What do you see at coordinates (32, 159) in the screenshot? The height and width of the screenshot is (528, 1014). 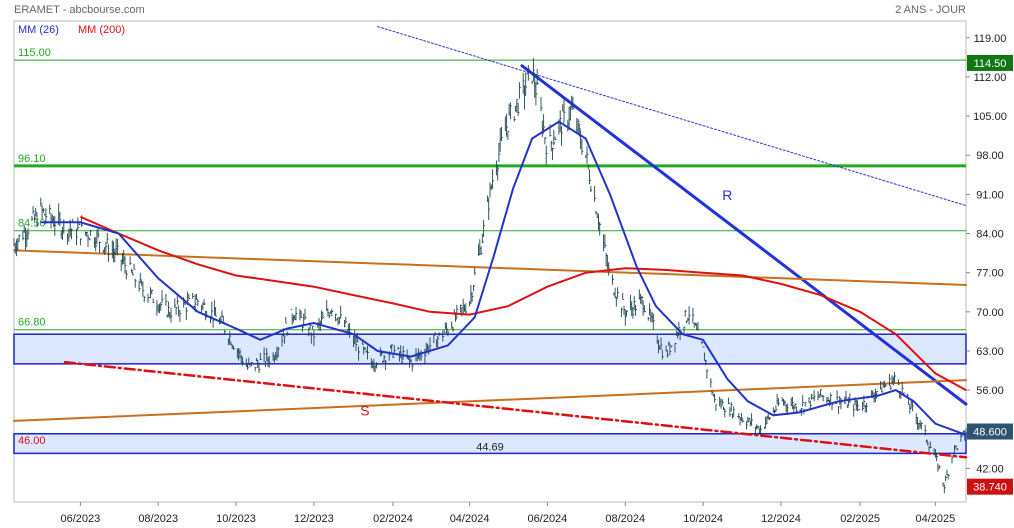 I see `level-label-1: 96.10` at bounding box center [32, 159].